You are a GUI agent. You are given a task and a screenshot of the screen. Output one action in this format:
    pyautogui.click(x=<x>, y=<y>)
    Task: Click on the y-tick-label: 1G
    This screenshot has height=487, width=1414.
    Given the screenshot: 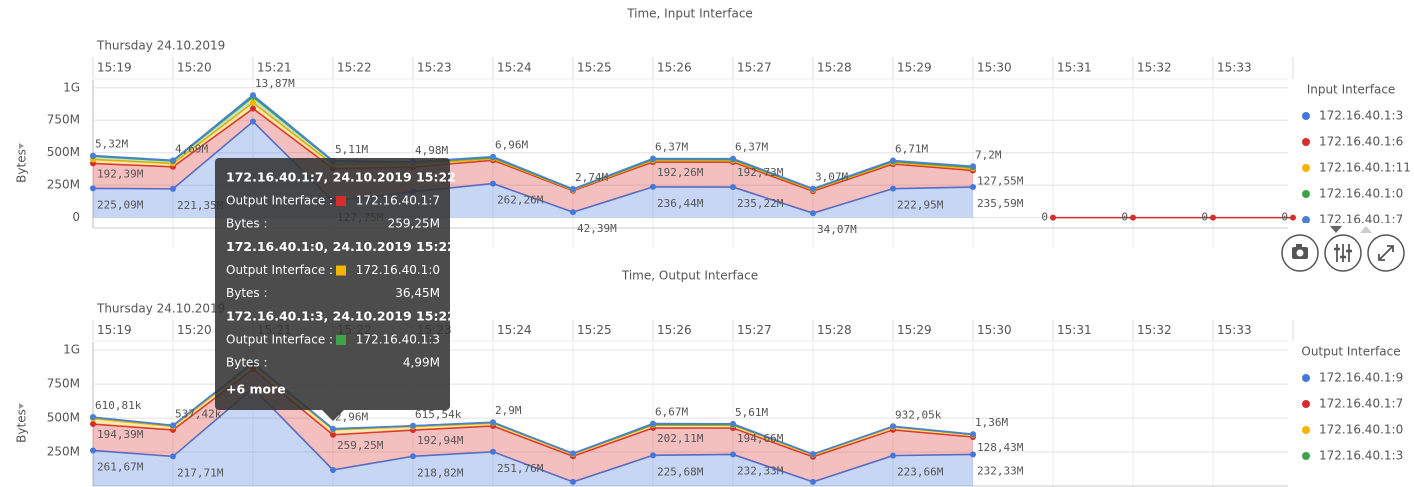 What is the action you would take?
    pyautogui.click(x=71, y=350)
    